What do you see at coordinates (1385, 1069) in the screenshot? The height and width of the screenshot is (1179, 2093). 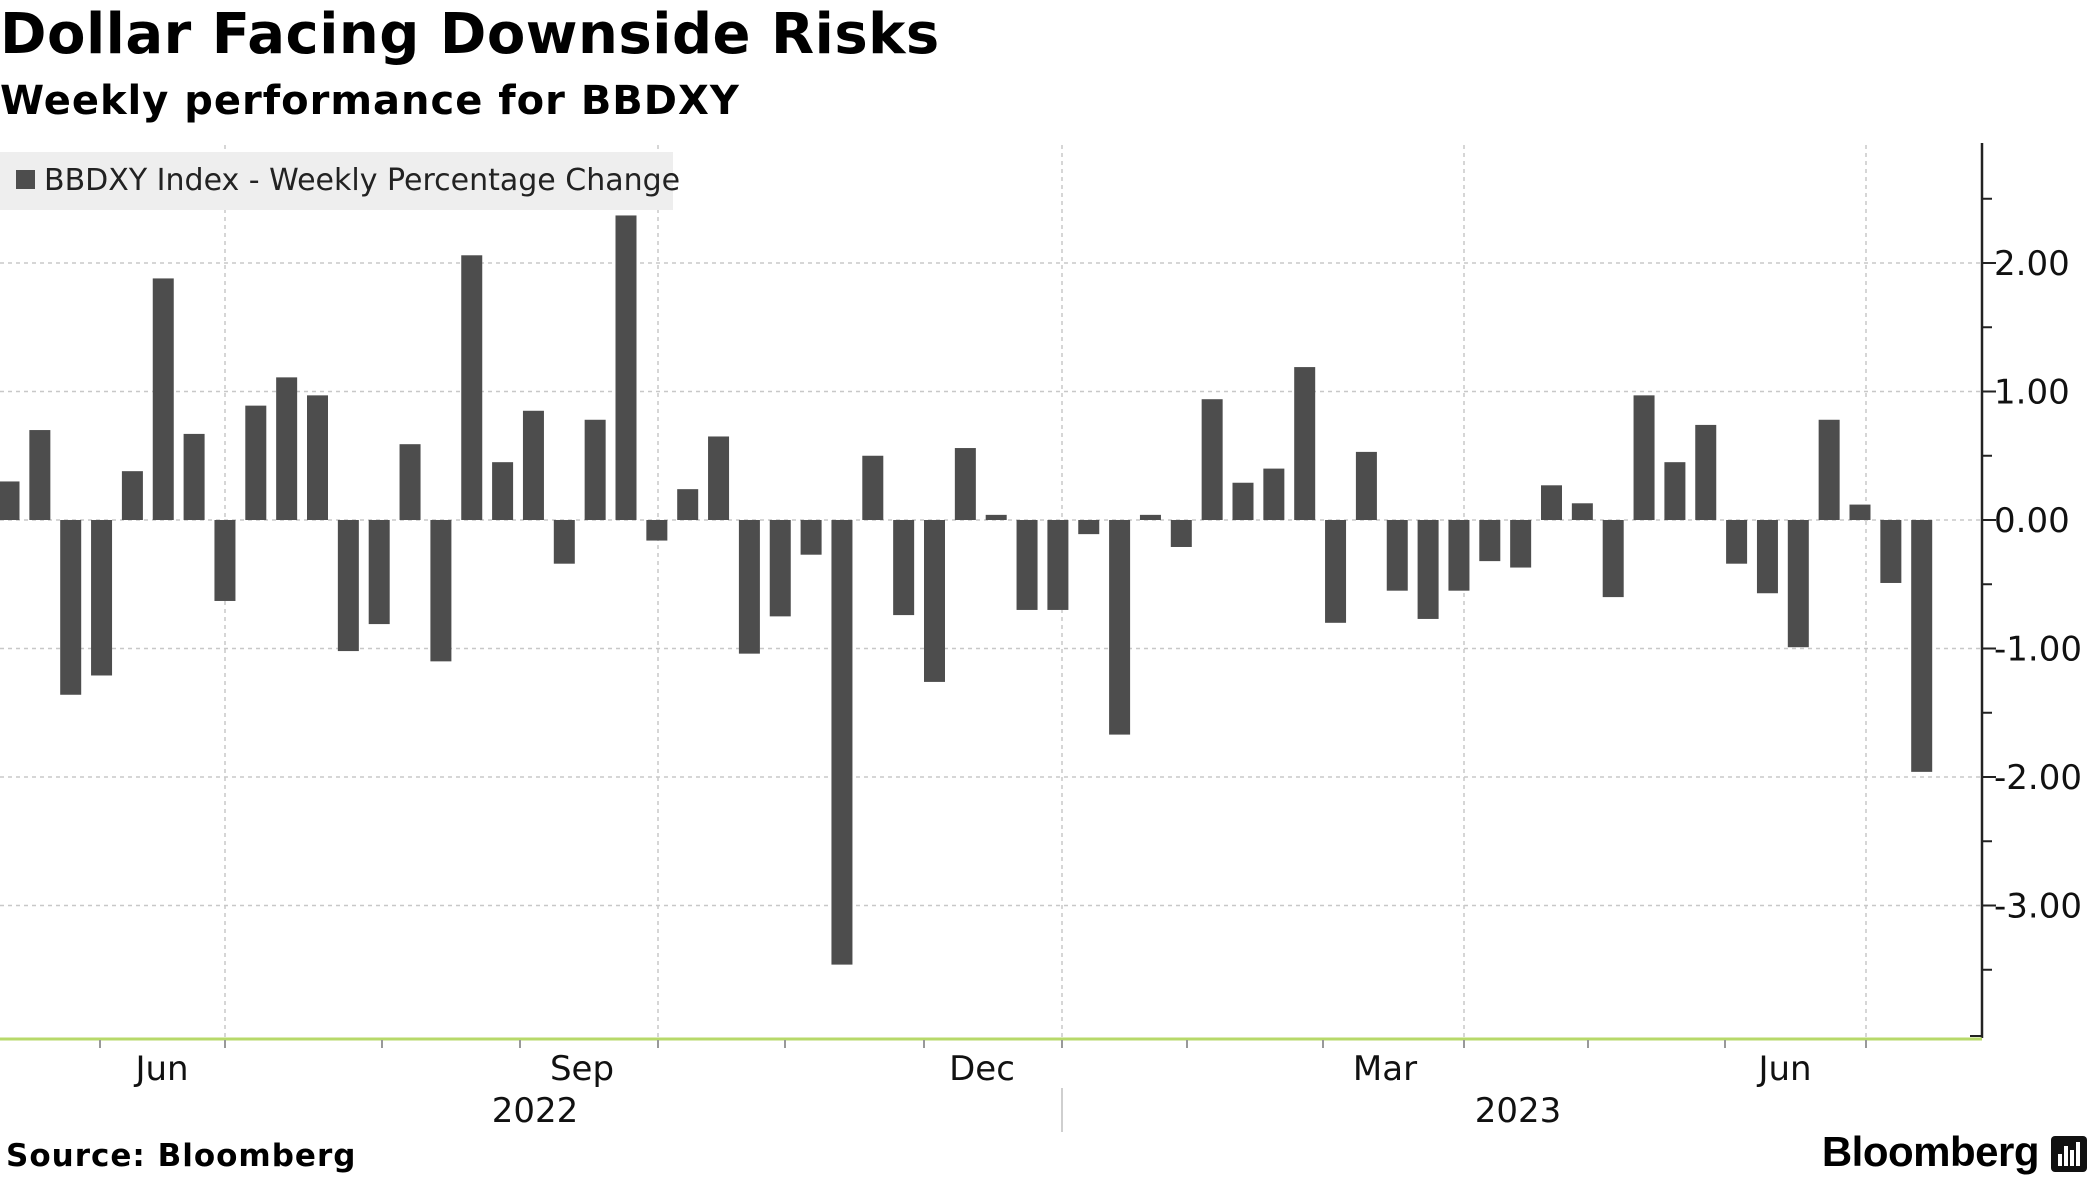 I see `x-tick-label: Mar` at bounding box center [1385, 1069].